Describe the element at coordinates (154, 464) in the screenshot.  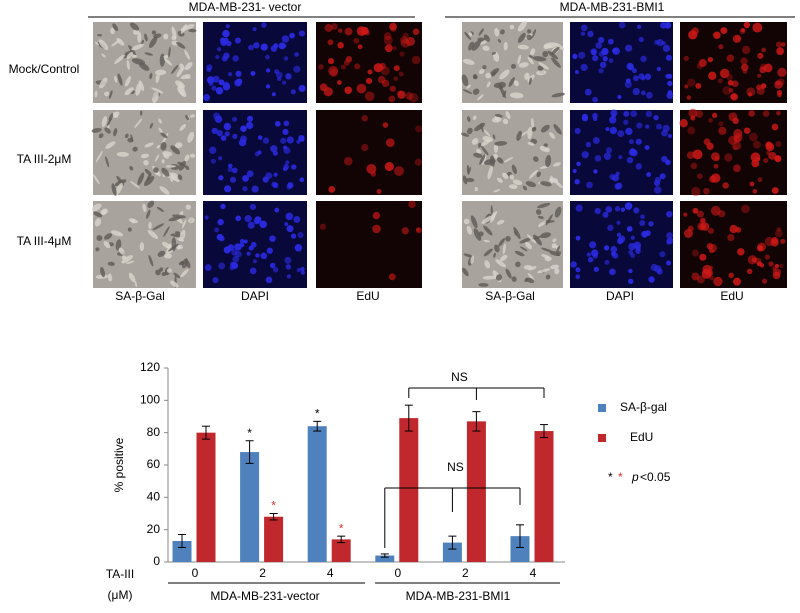
I see `y-tick-label: 60` at that location.